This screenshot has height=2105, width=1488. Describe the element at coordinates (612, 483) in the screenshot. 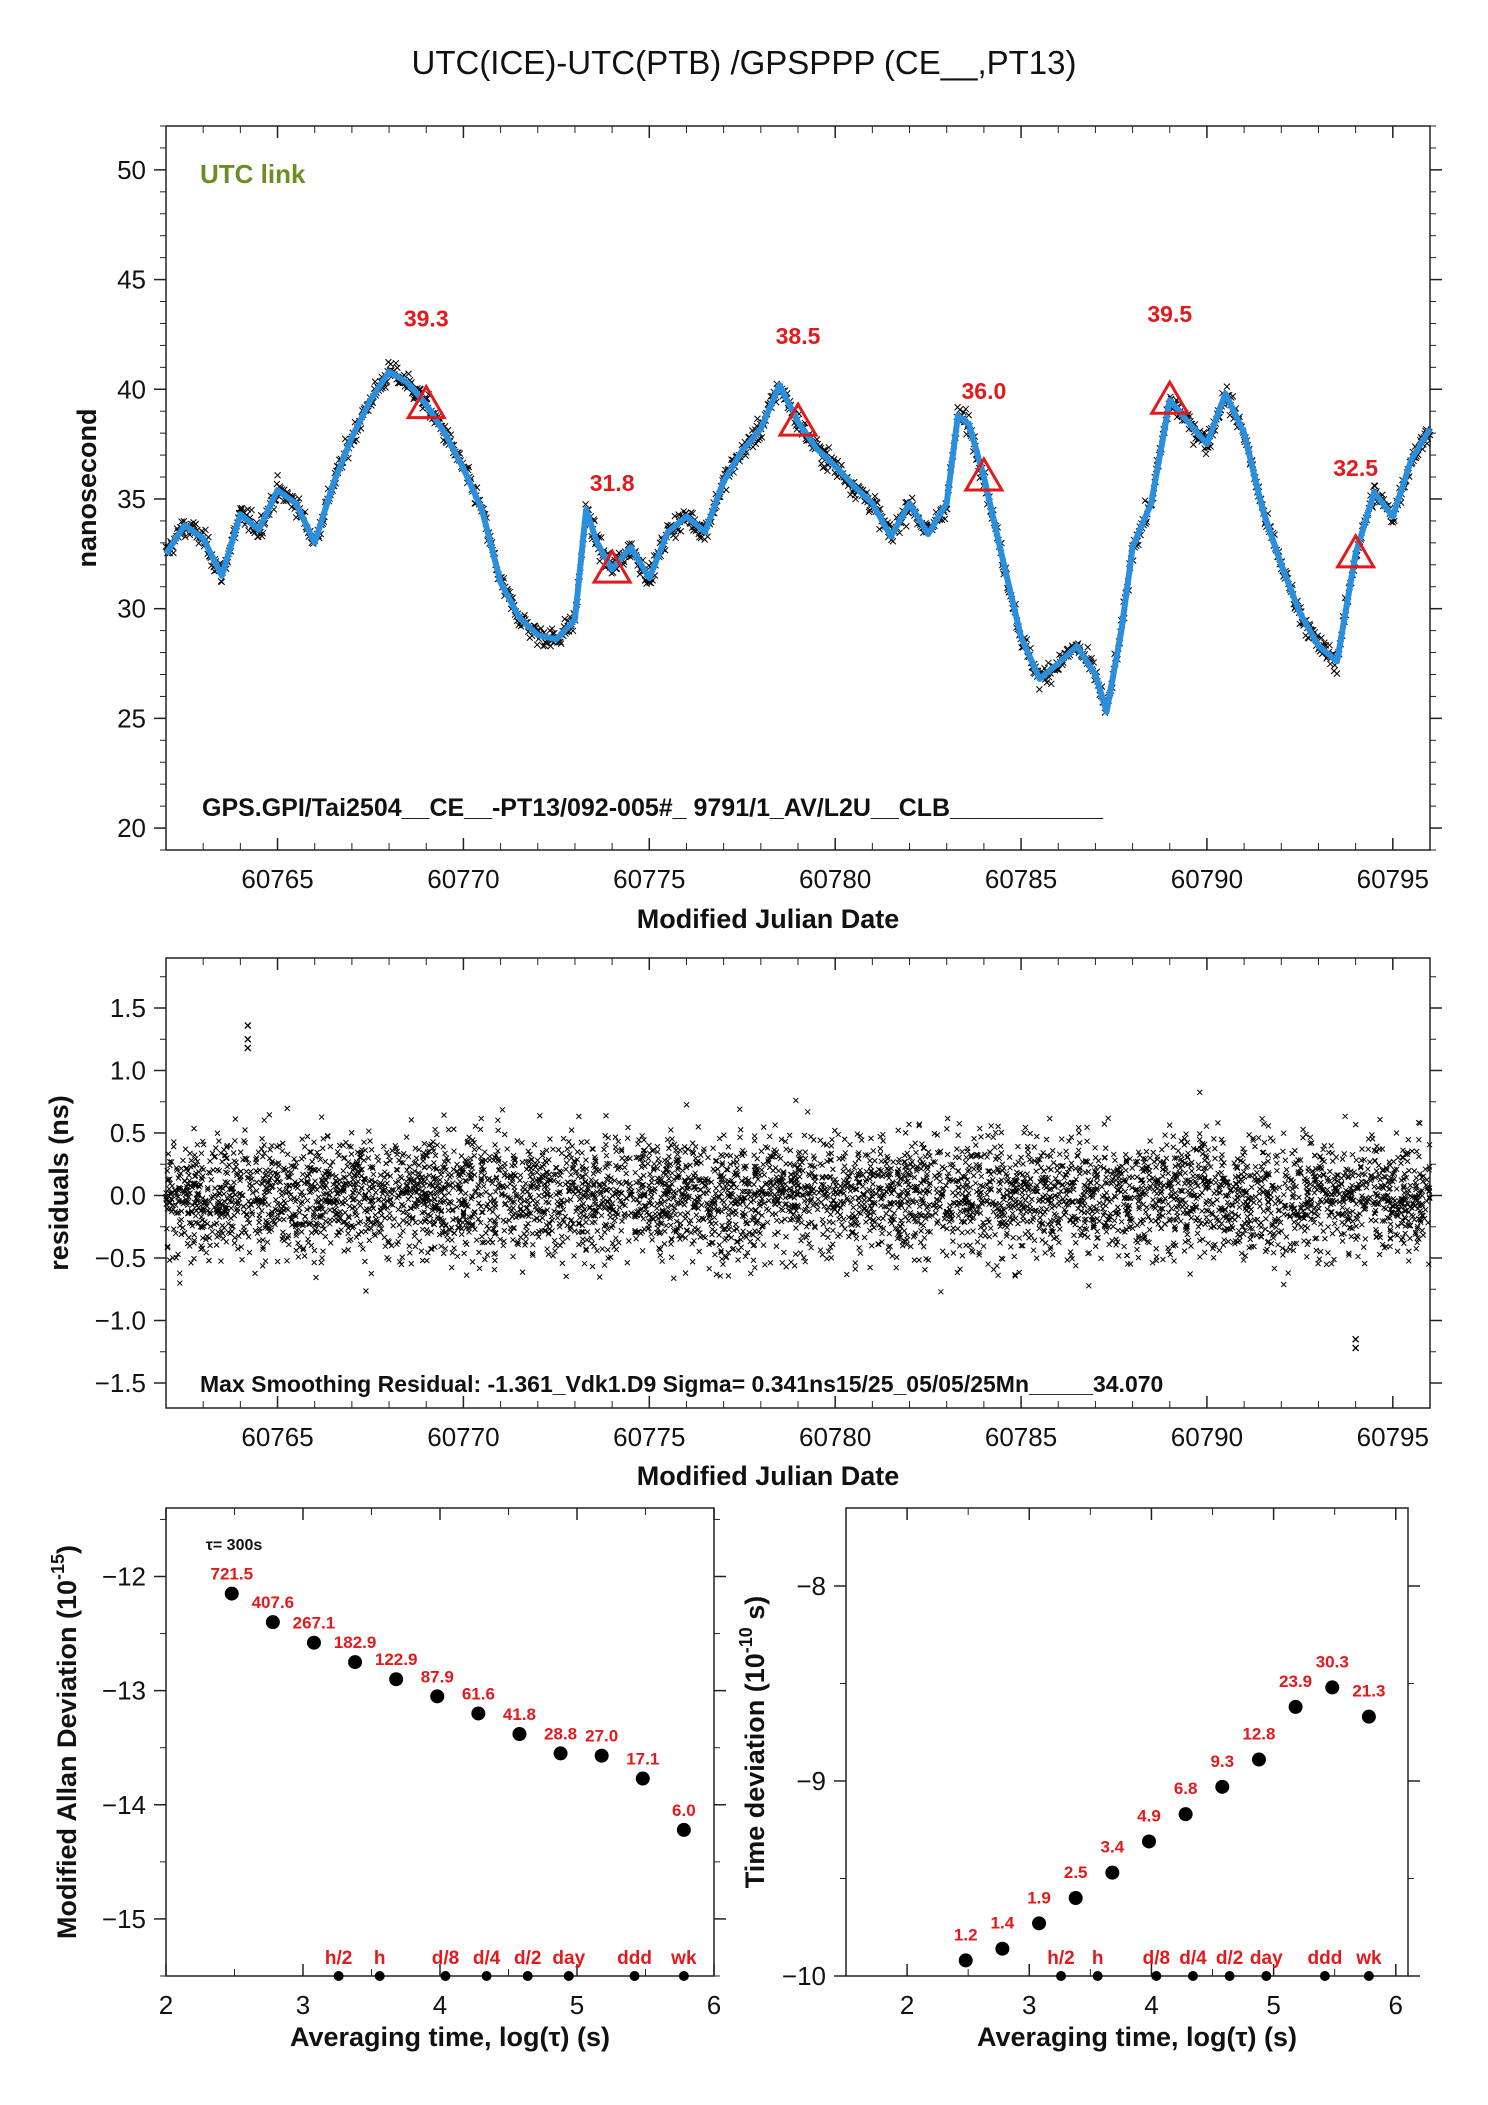

I see `marker-label: 31.8` at that location.